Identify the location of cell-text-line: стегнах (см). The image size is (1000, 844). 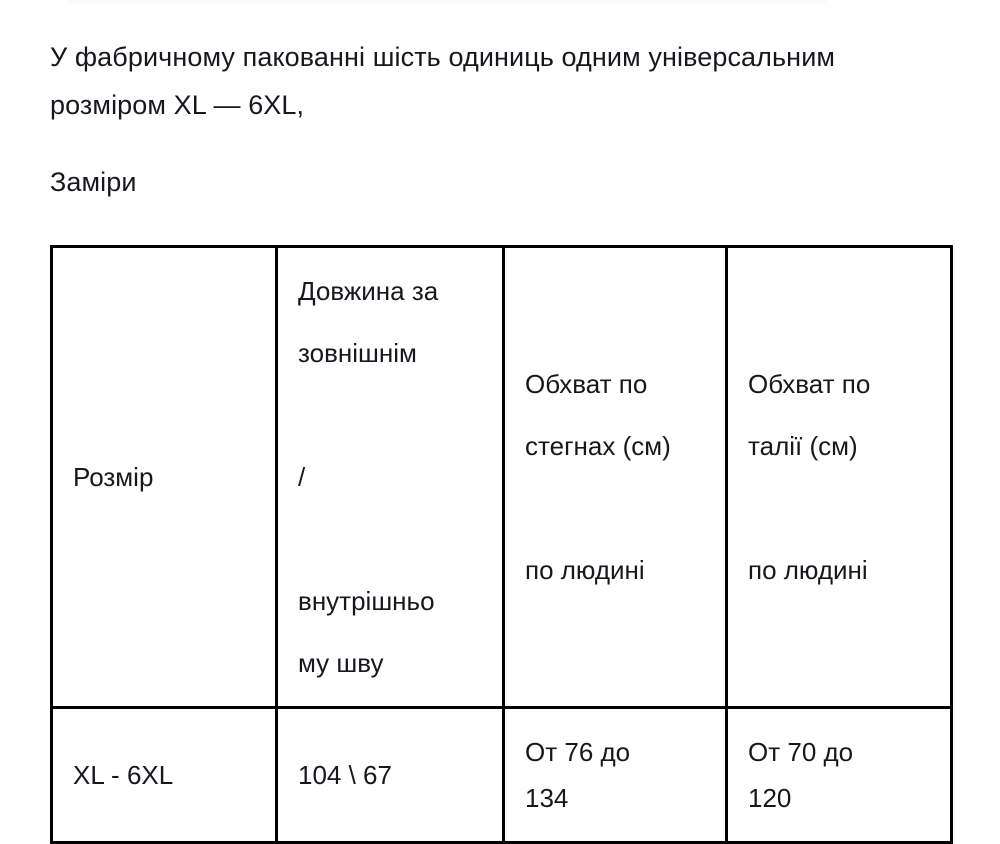
(598, 446).